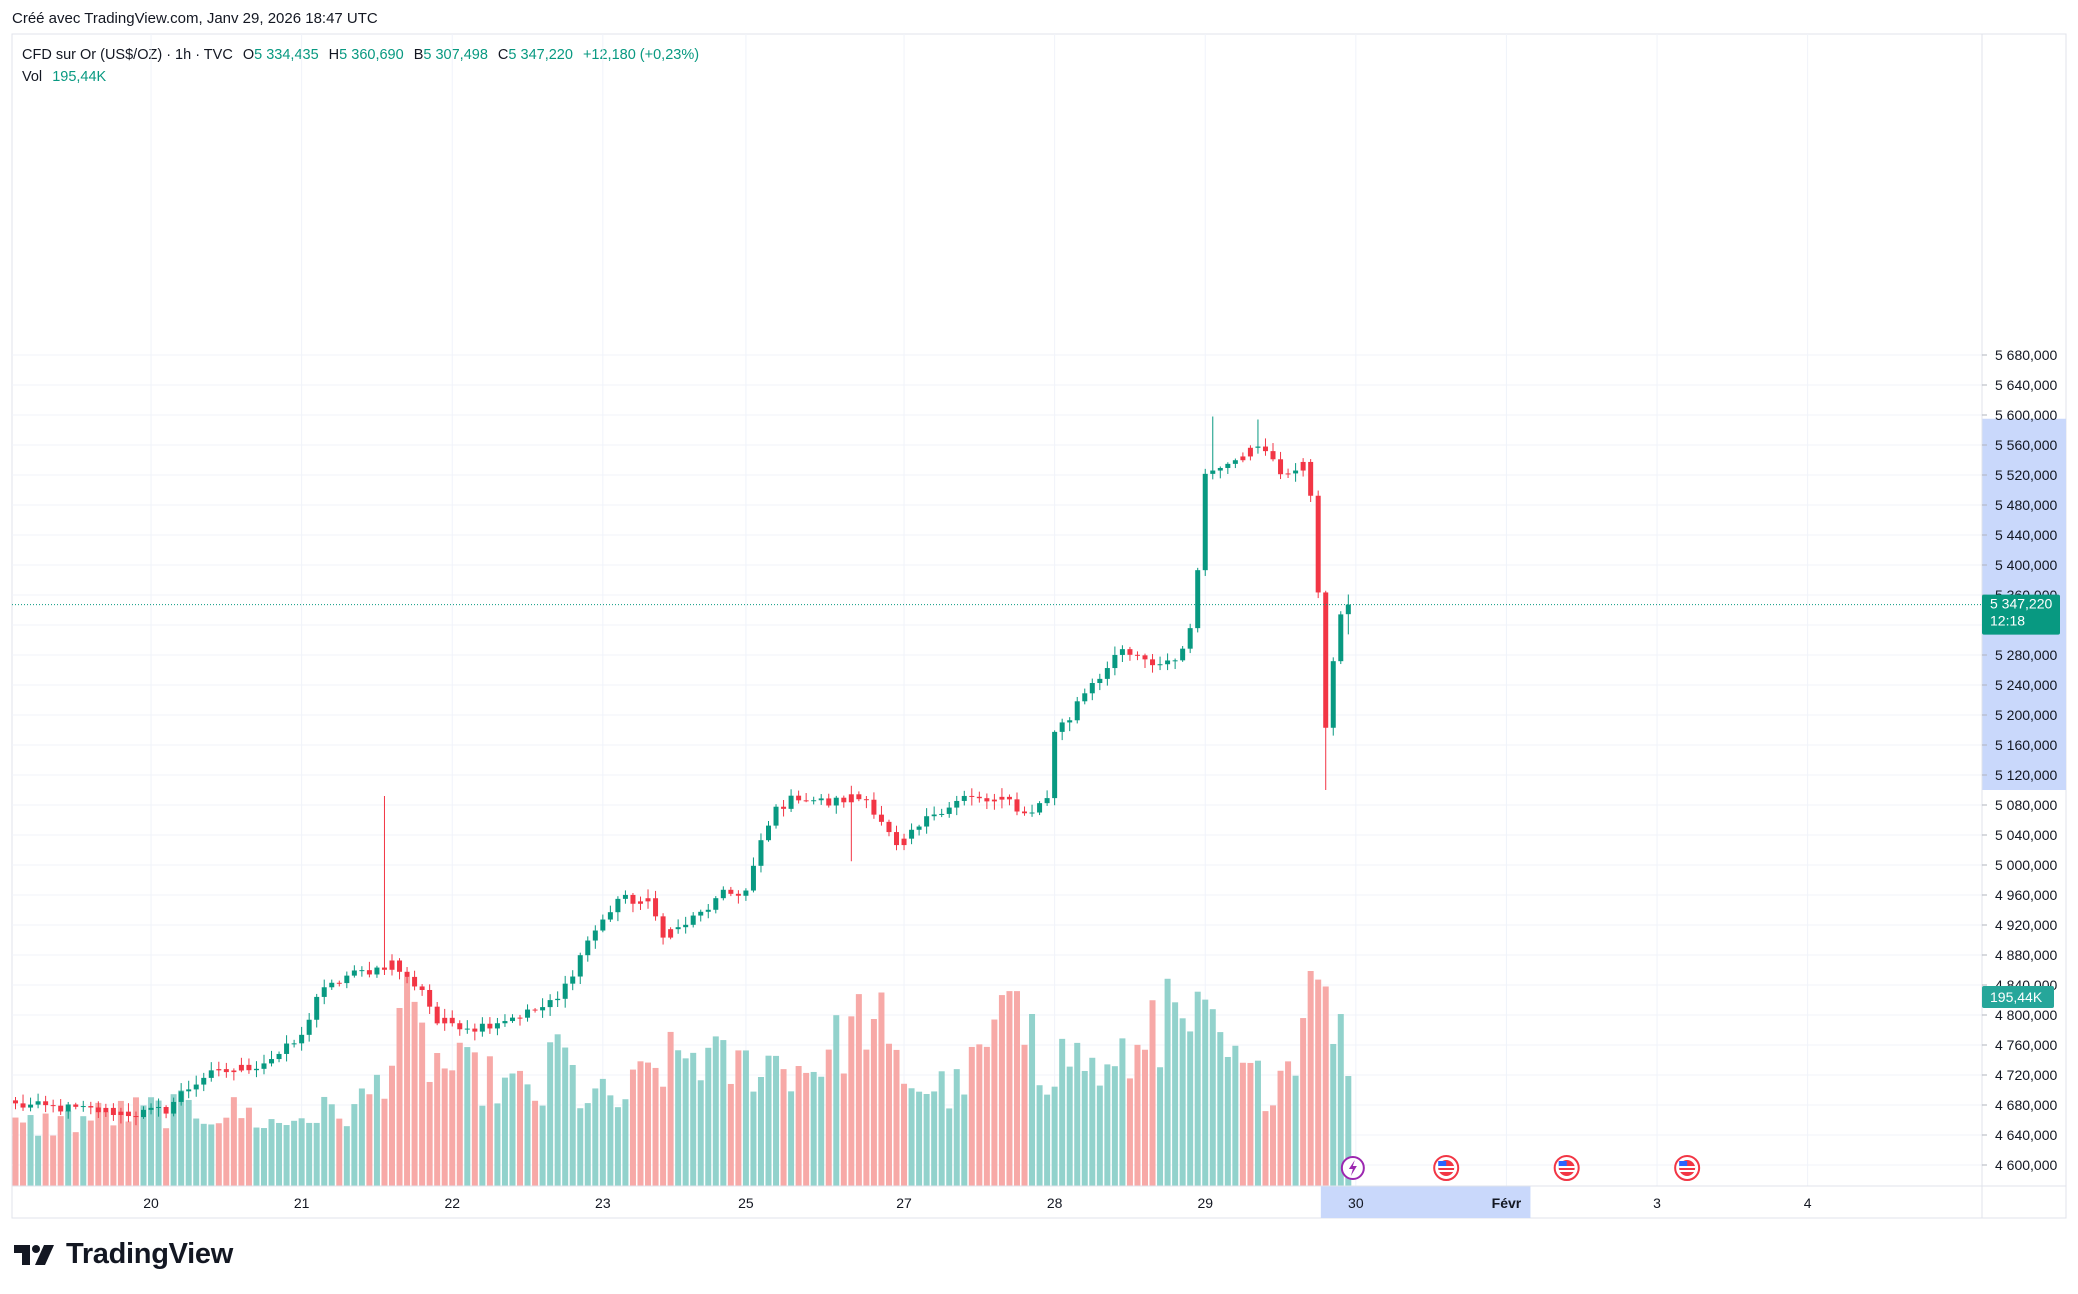  What do you see at coordinates (977, 1203) in the screenshot?
I see `time-axis: 20 21 22 23 25 27 28 29 30 Févr 3 4` at bounding box center [977, 1203].